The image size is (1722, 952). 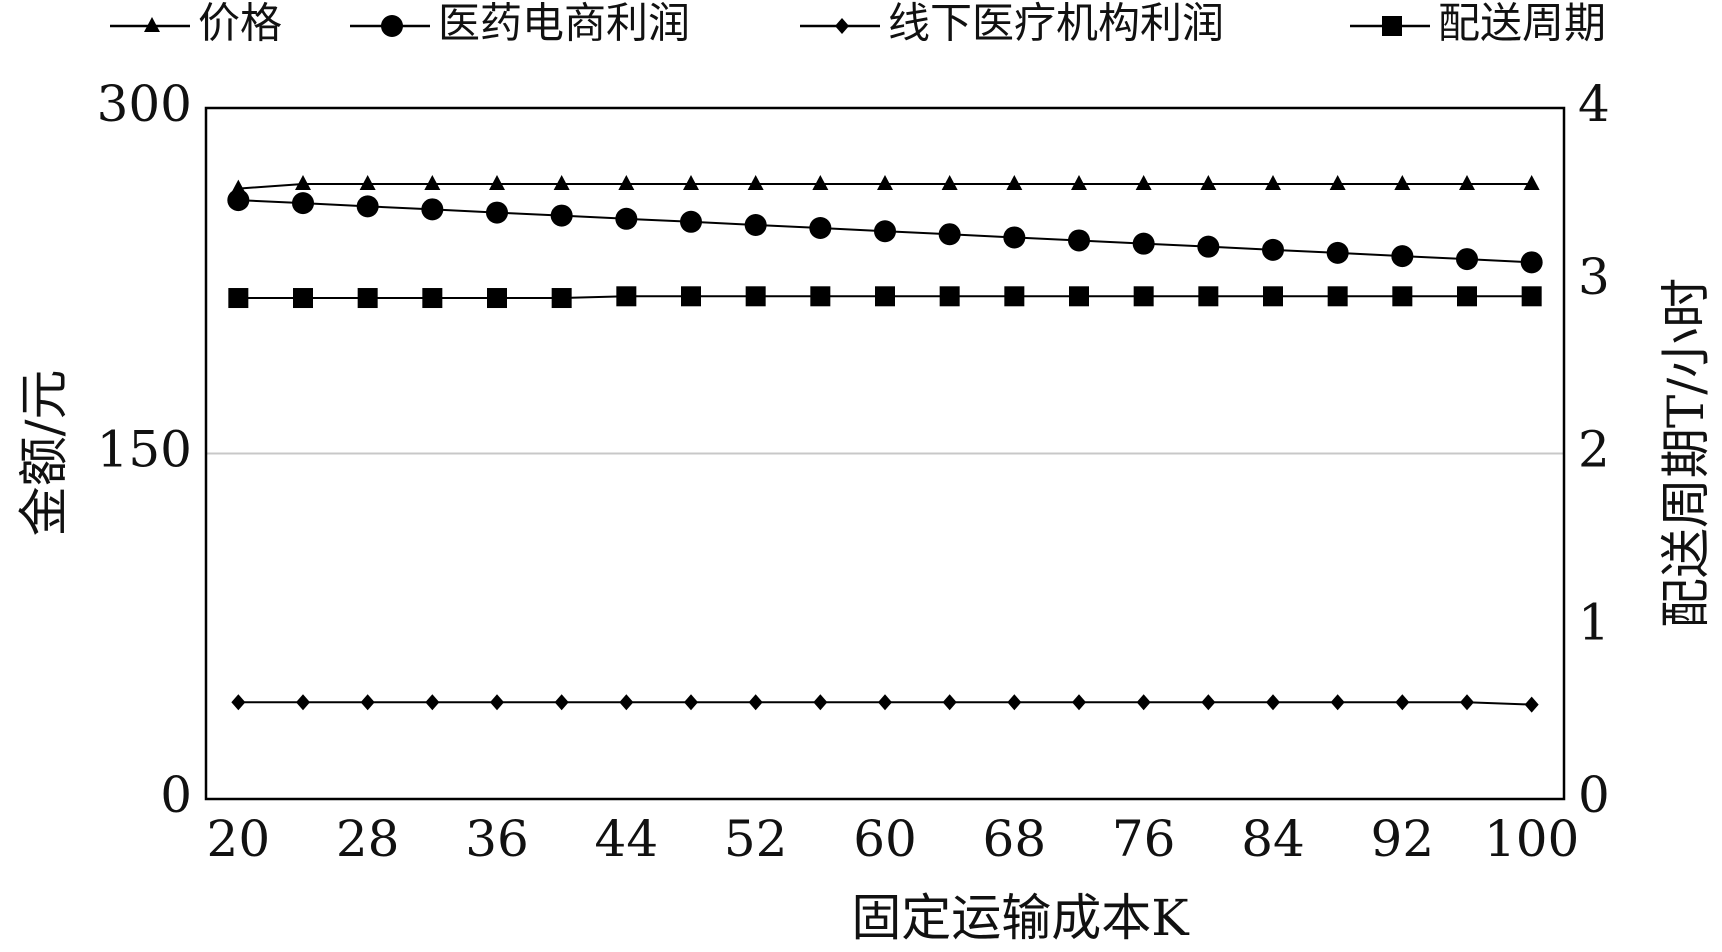 What do you see at coordinates (497, 839) in the screenshot?
I see `x-tick-label: 36` at bounding box center [497, 839].